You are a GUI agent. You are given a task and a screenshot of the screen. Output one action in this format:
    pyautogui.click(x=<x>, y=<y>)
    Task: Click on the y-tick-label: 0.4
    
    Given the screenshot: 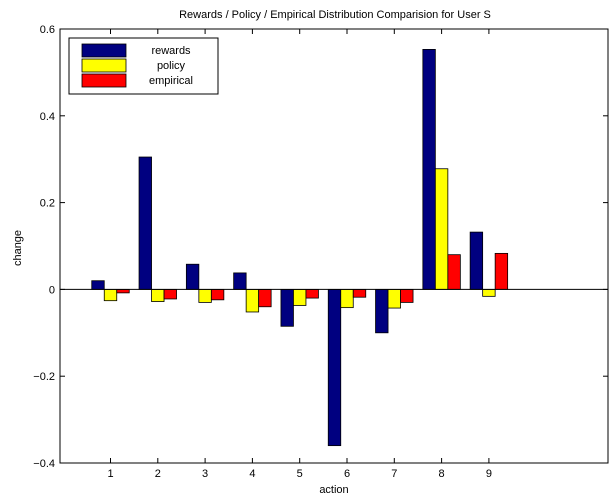 What is the action you would take?
    pyautogui.click(x=47, y=117)
    